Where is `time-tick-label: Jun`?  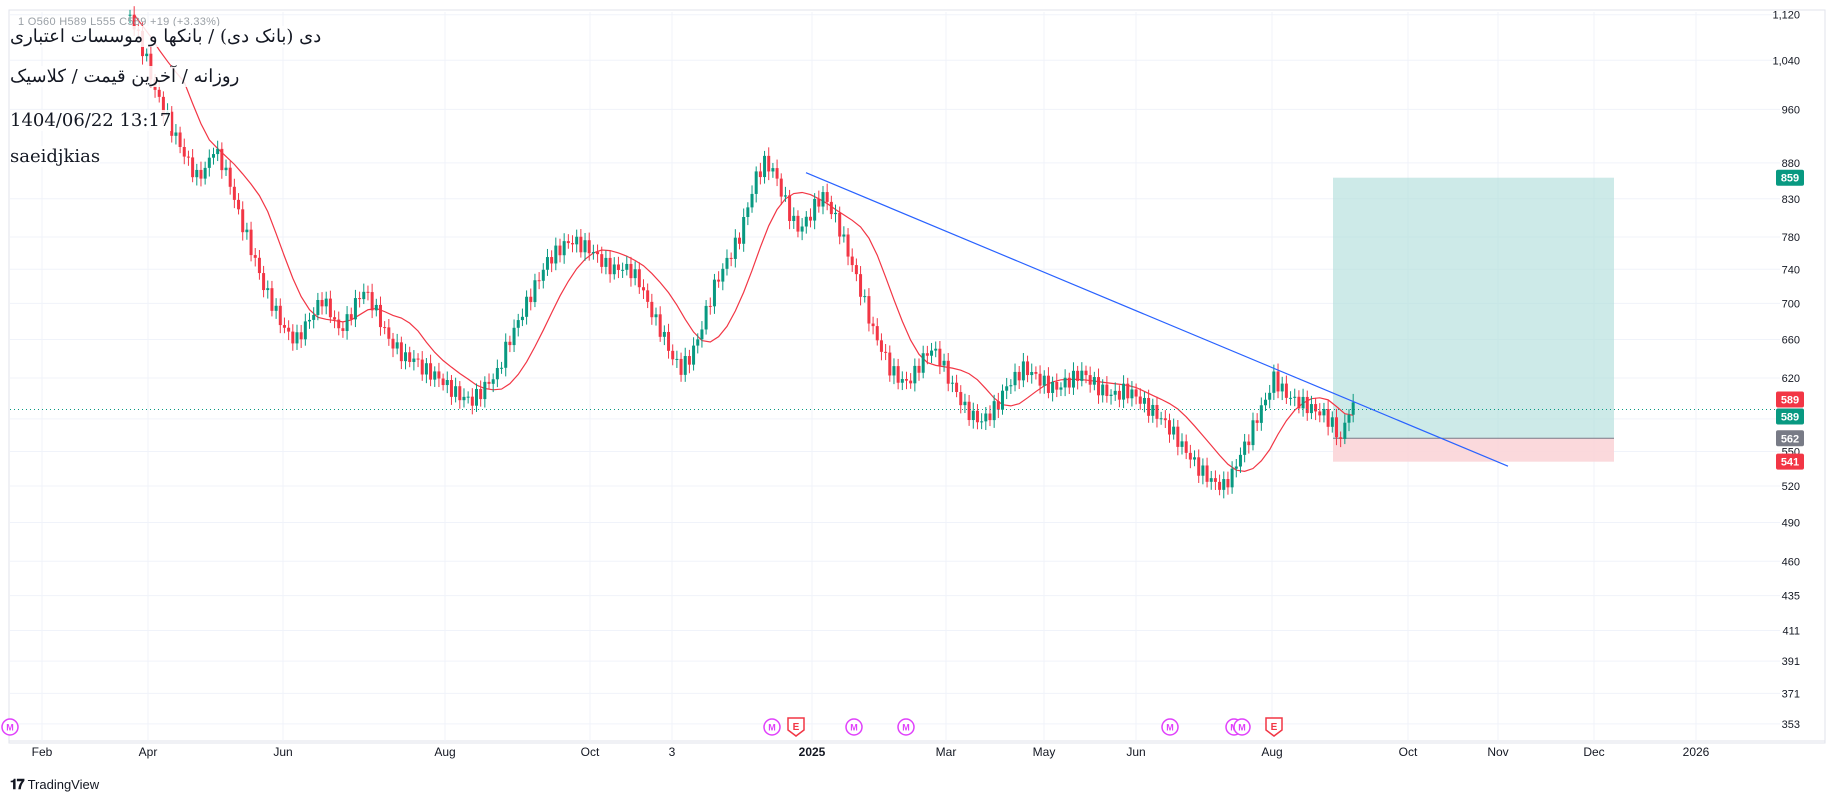
time-tick-label: Jun is located at coordinates (282, 752).